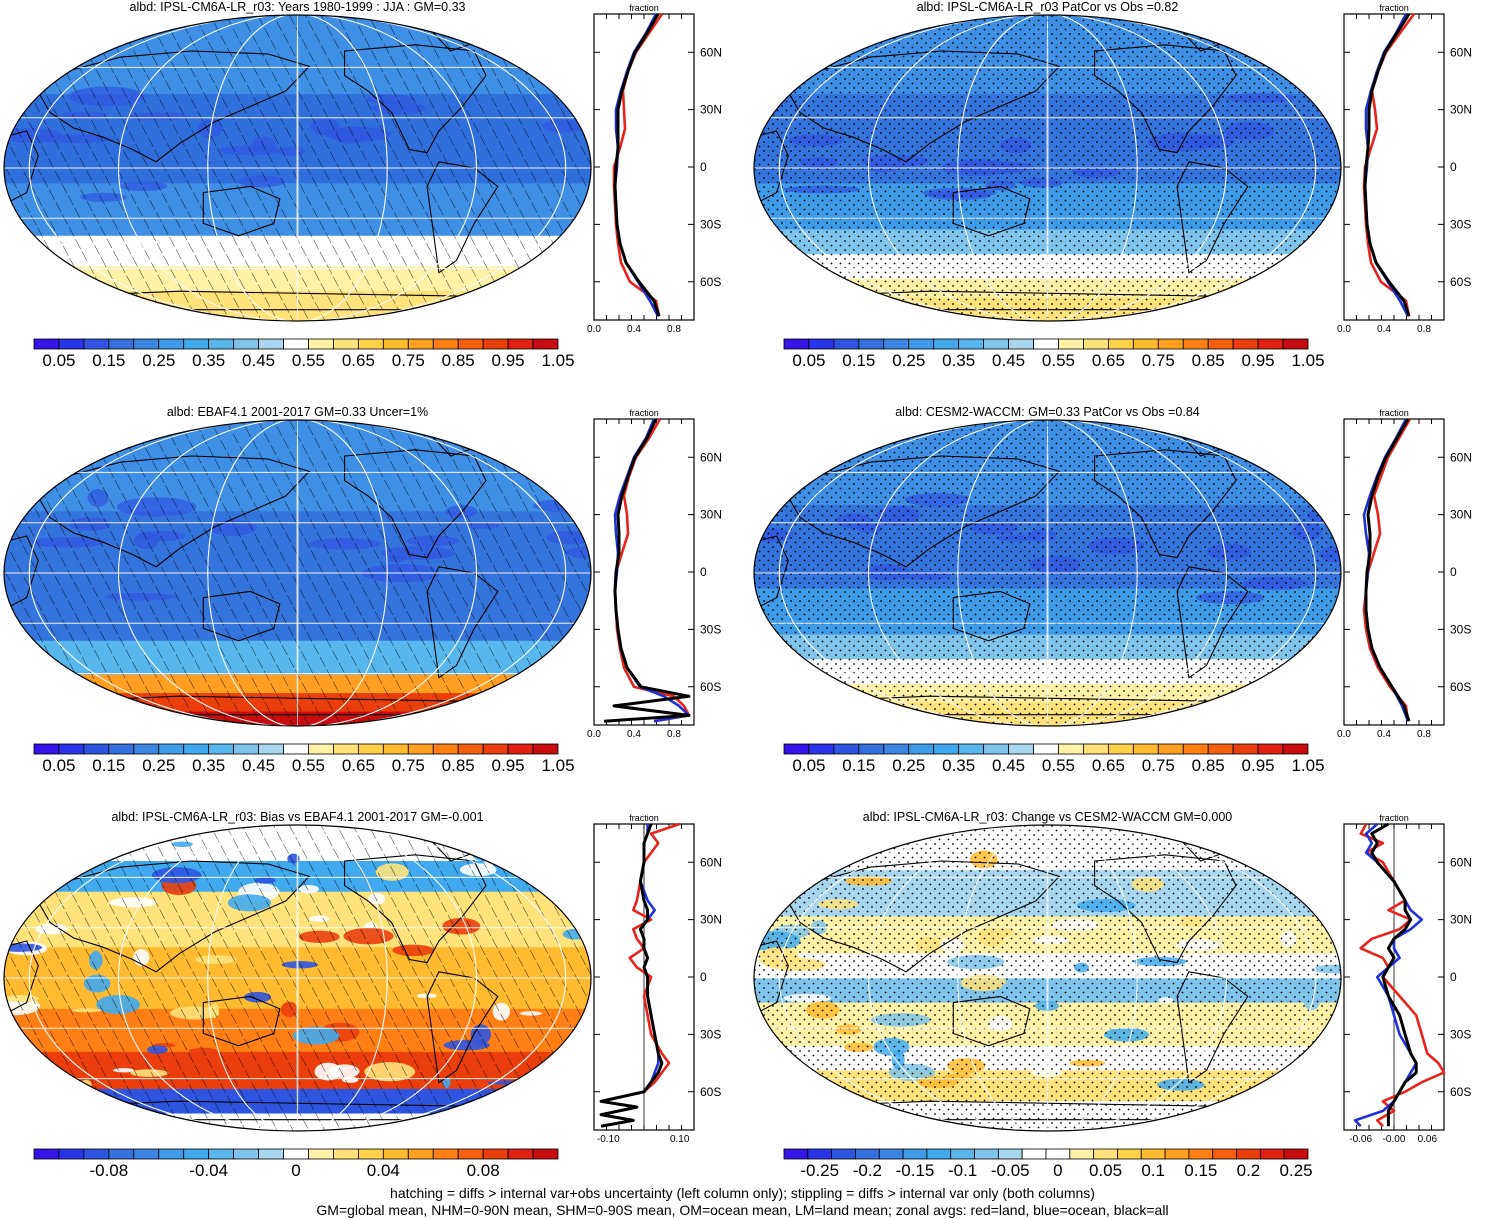  Describe the element at coordinates (1394, 1139) in the screenshot. I see `zonal-x-tick-label: -0.00` at that location.